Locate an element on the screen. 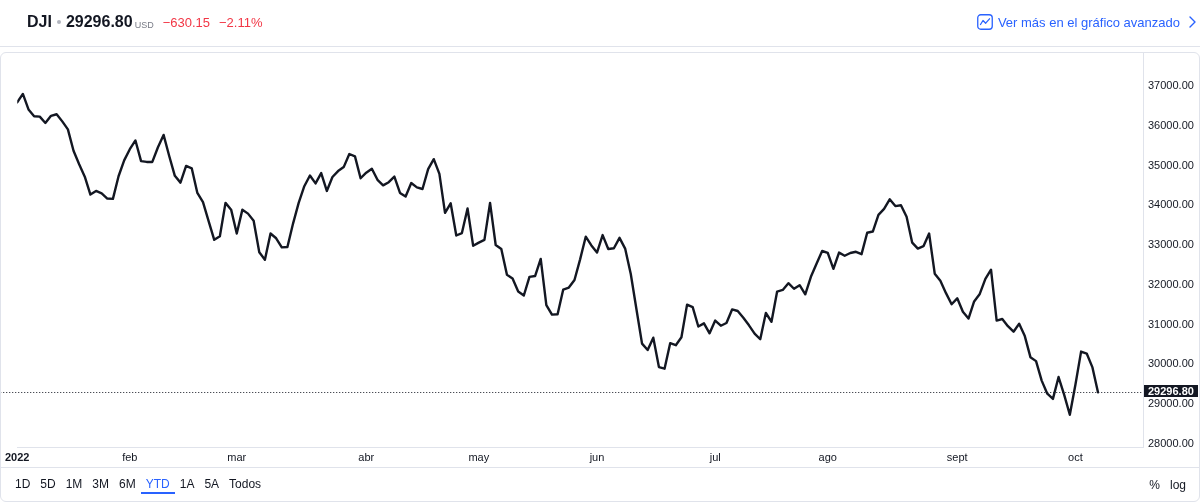 Image resolution: width=1200 pixels, height=502 pixels. x-tick-label: sept is located at coordinates (957, 456).